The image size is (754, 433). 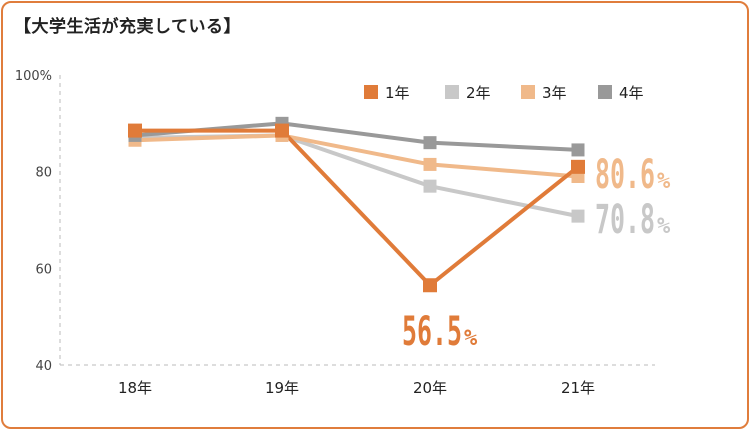 What do you see at coordinates (43, 173) in the screenshot?
I see `y-tick-label: 80` at bounding box center [43, 173].